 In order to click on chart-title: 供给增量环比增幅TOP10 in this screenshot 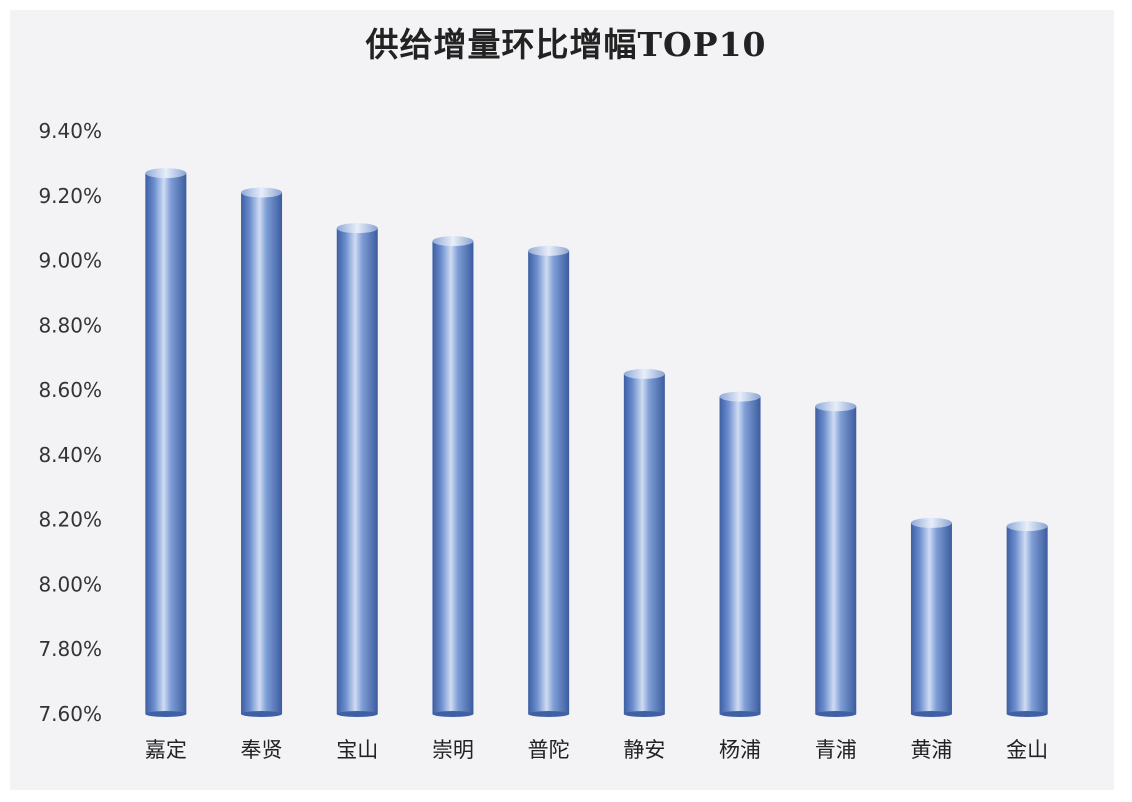, I will do `click(566, 44)`.